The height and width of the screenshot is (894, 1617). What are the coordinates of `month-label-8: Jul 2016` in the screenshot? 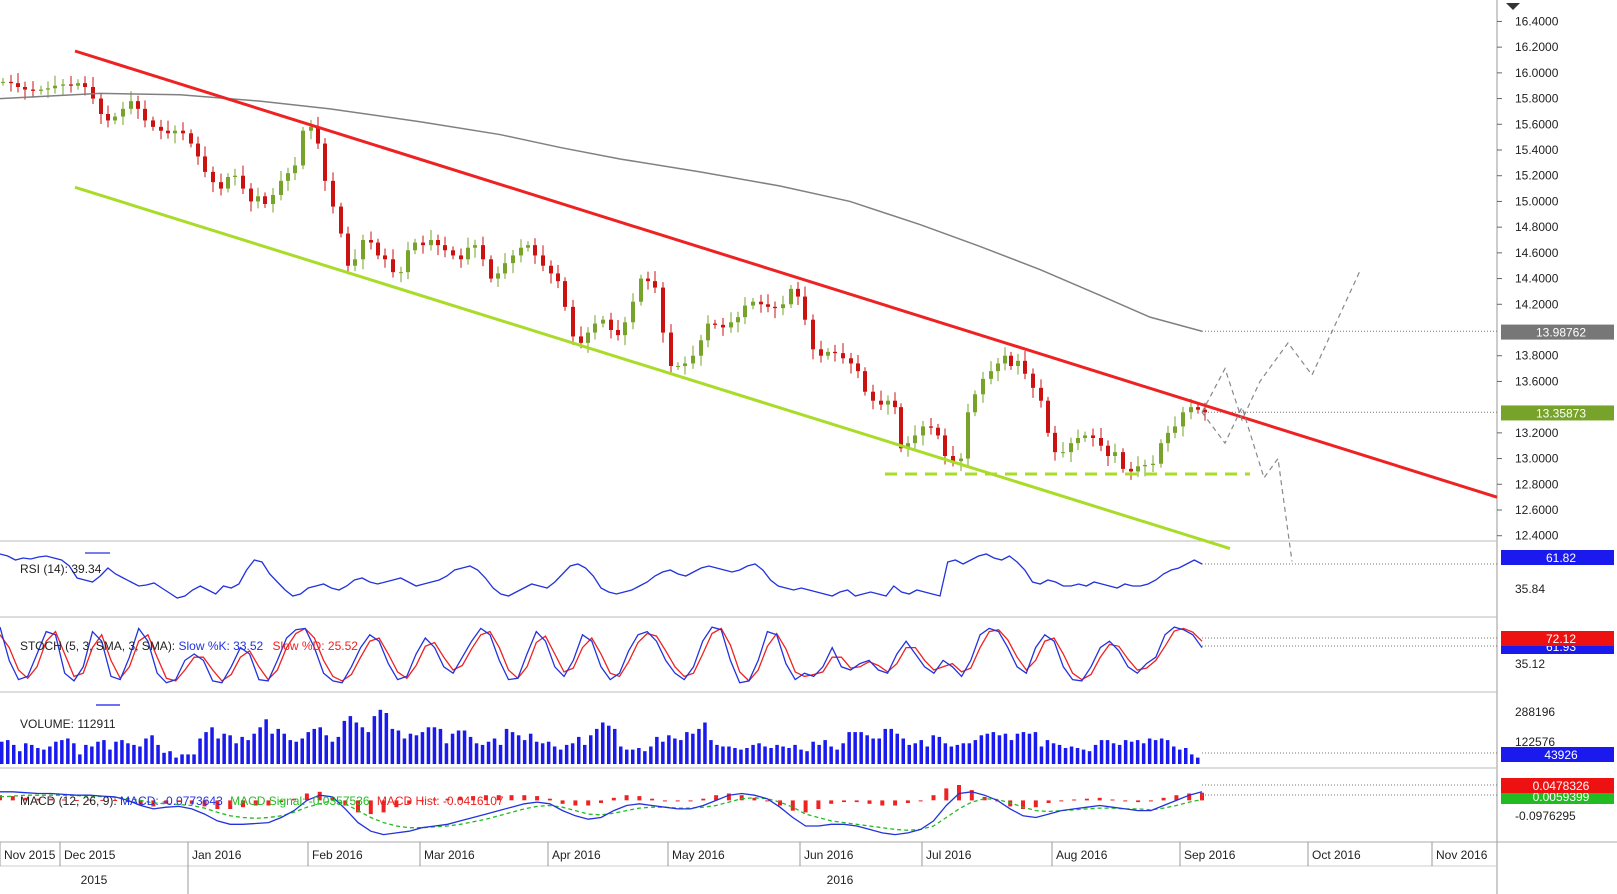 It's located at (949, 855).